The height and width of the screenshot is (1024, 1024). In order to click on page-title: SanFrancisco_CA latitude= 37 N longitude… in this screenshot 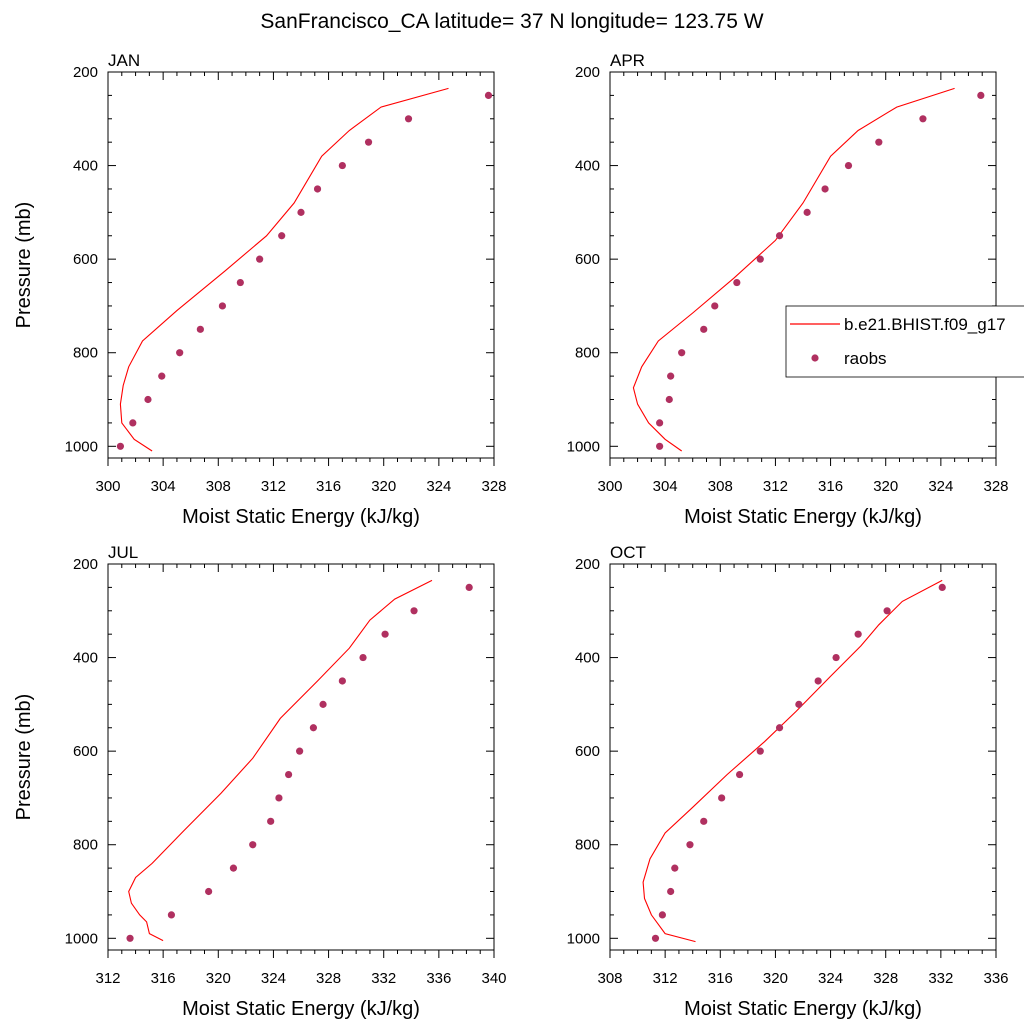, I will do `click(511, 21)`.